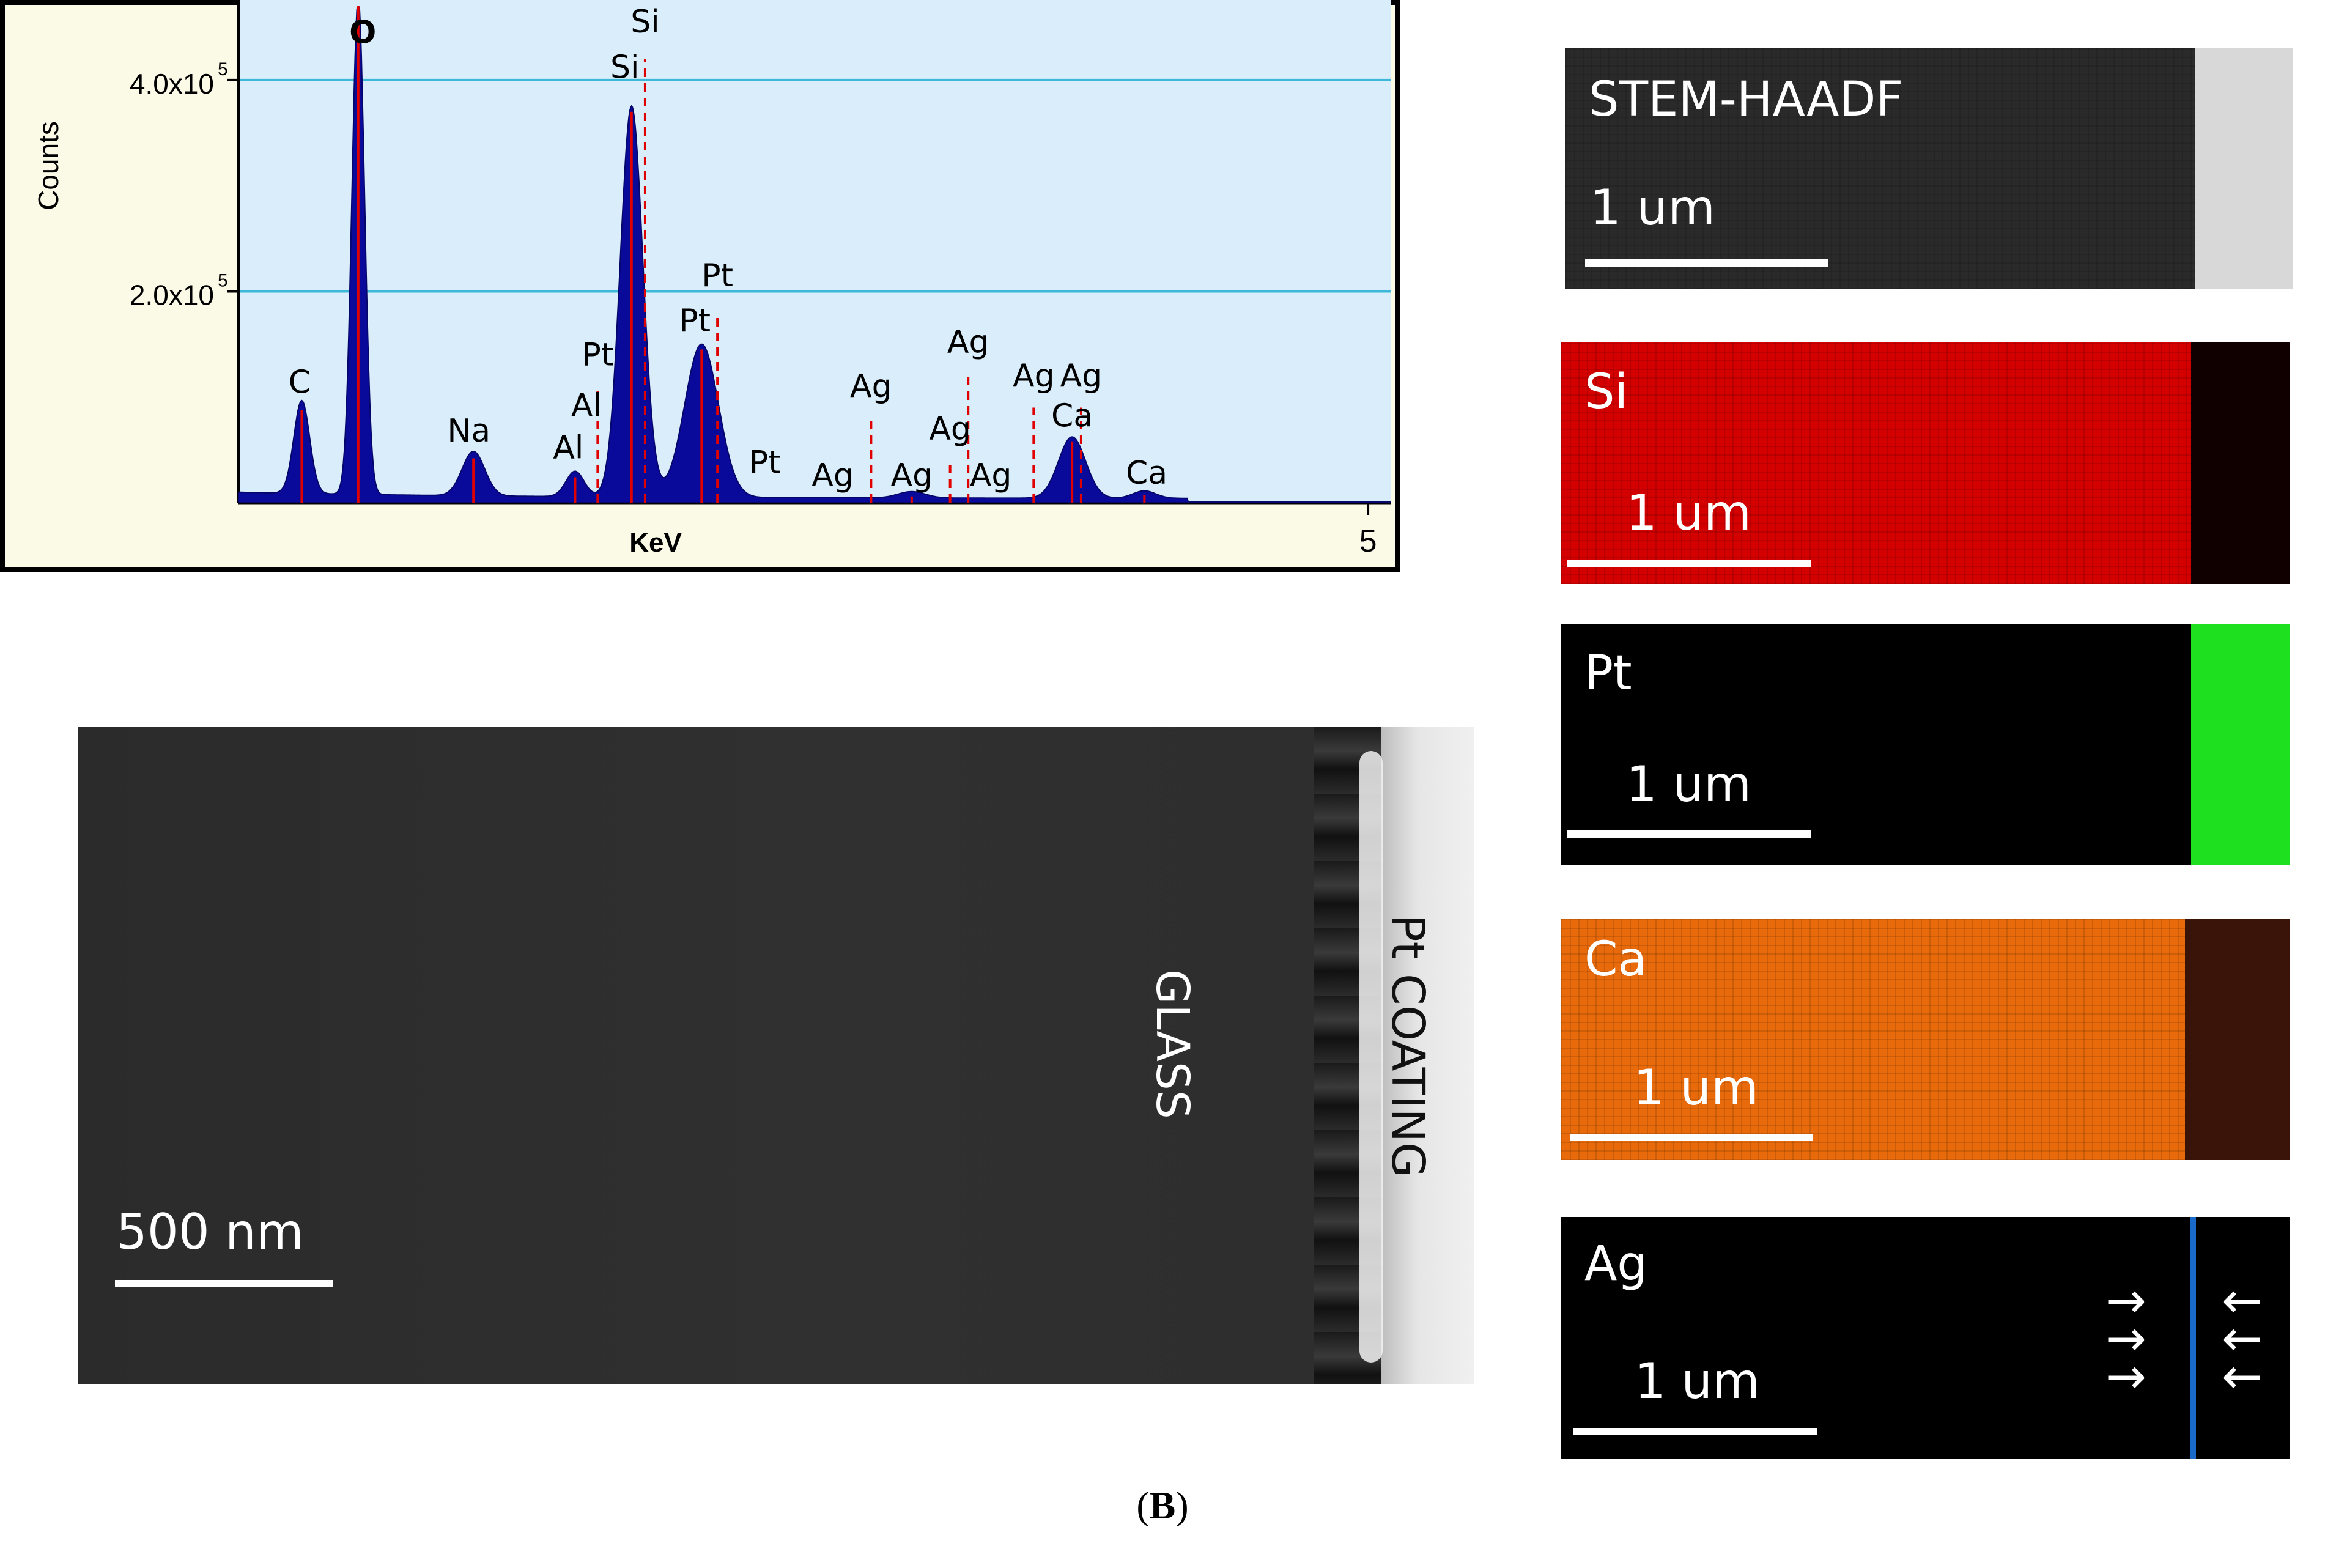 Image resolution: width=2325 pixels, height=1568 pixels. Describe the element at coordinates (1407, 1046) in the screenshot. I see `pt-coating-label-overlay: Pt COATING` at that location.